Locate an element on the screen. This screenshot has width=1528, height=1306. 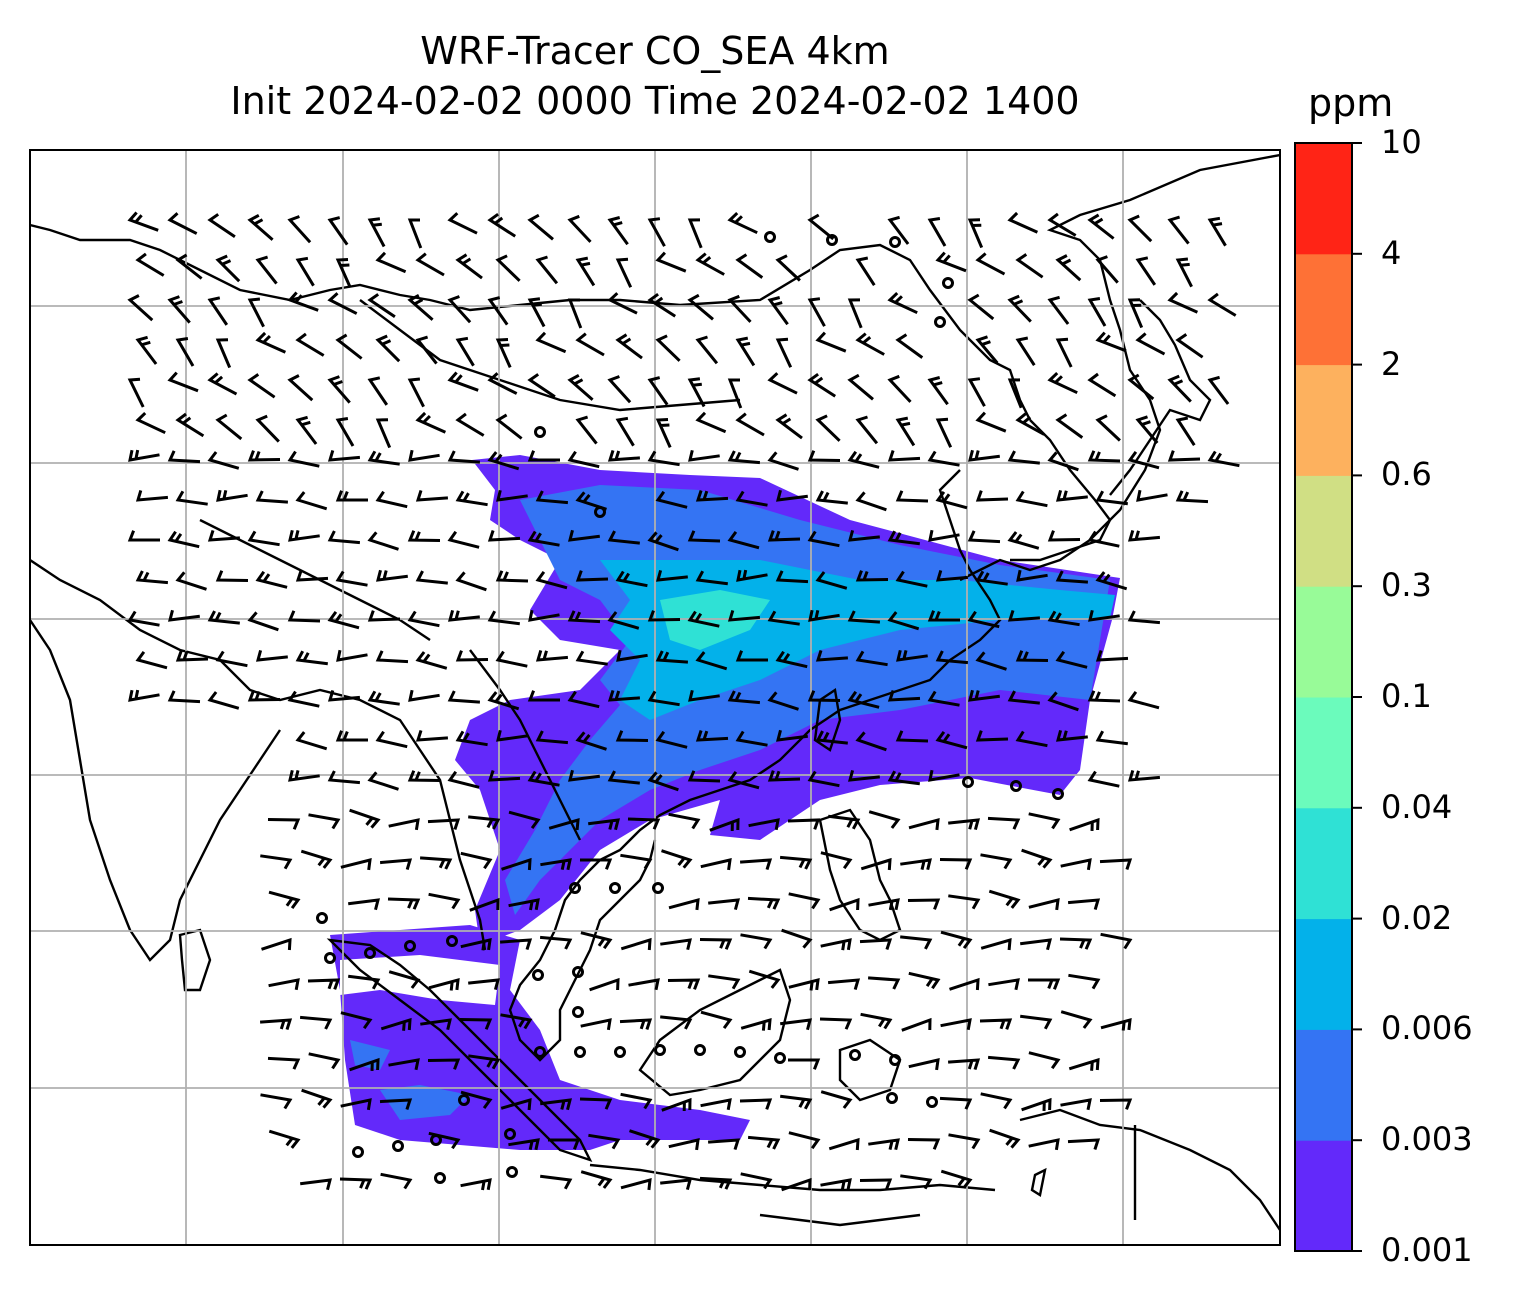
colorbar-tick-label: 0.02 is located at coordinates (1417, 917).